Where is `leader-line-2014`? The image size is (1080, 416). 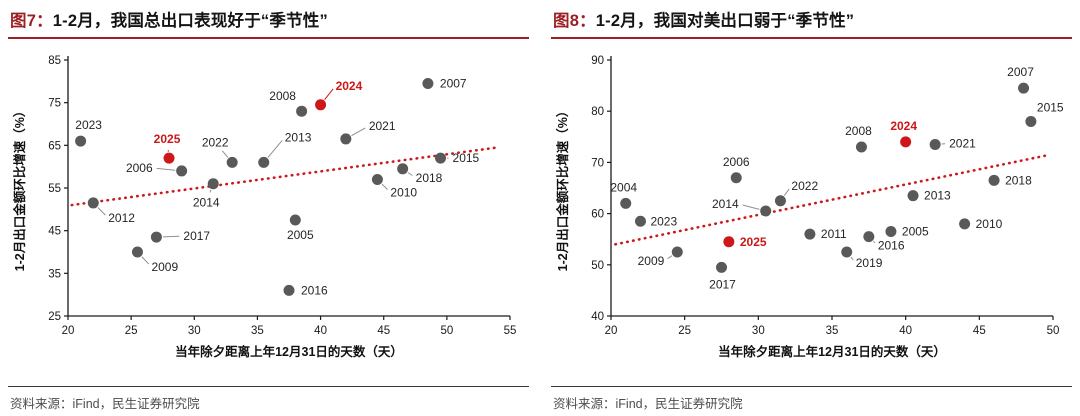
leader-line-2014 is located at coordinates (210, 191).